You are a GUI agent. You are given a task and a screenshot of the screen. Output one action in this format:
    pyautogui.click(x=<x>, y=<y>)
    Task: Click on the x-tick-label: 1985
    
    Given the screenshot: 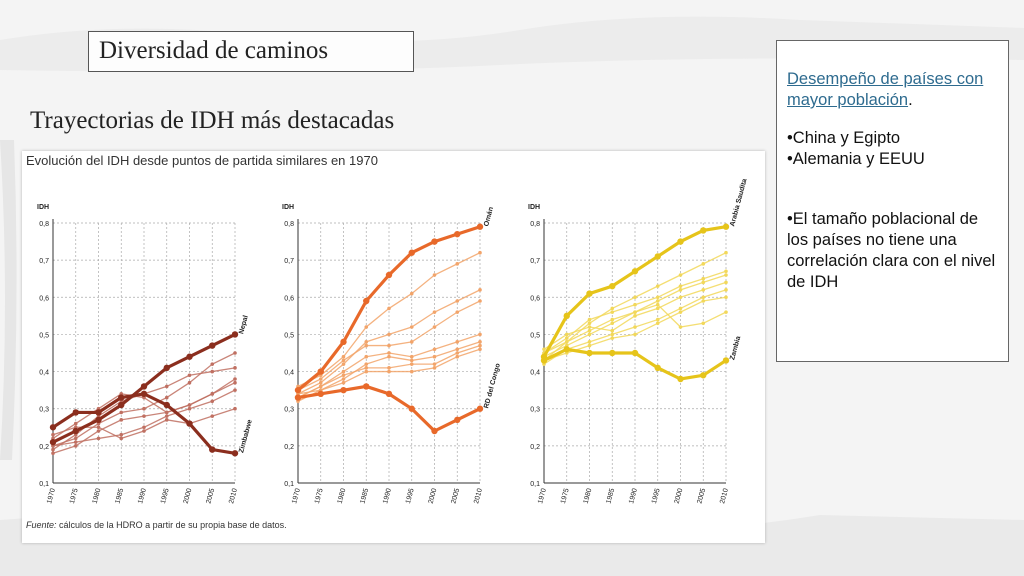 What is the action you would take?
    pyautogui.click(x=119, y=496)
    